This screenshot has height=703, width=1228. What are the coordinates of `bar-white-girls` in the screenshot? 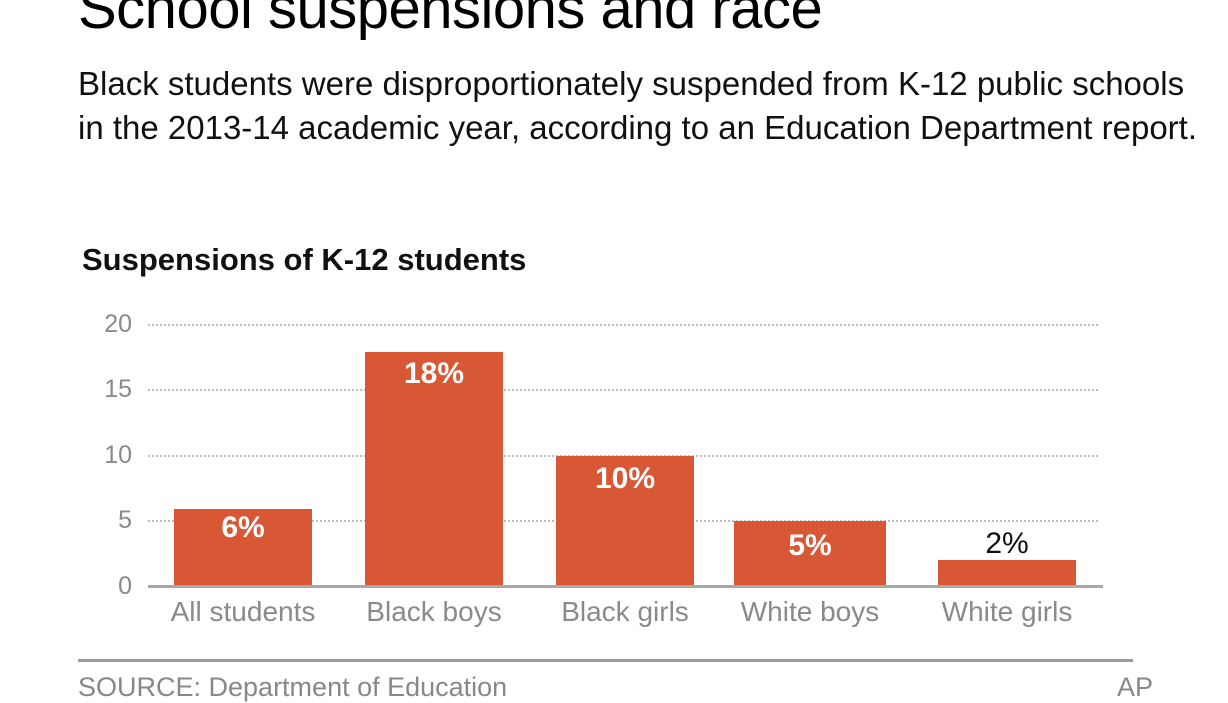 It's located at (1007, 573).